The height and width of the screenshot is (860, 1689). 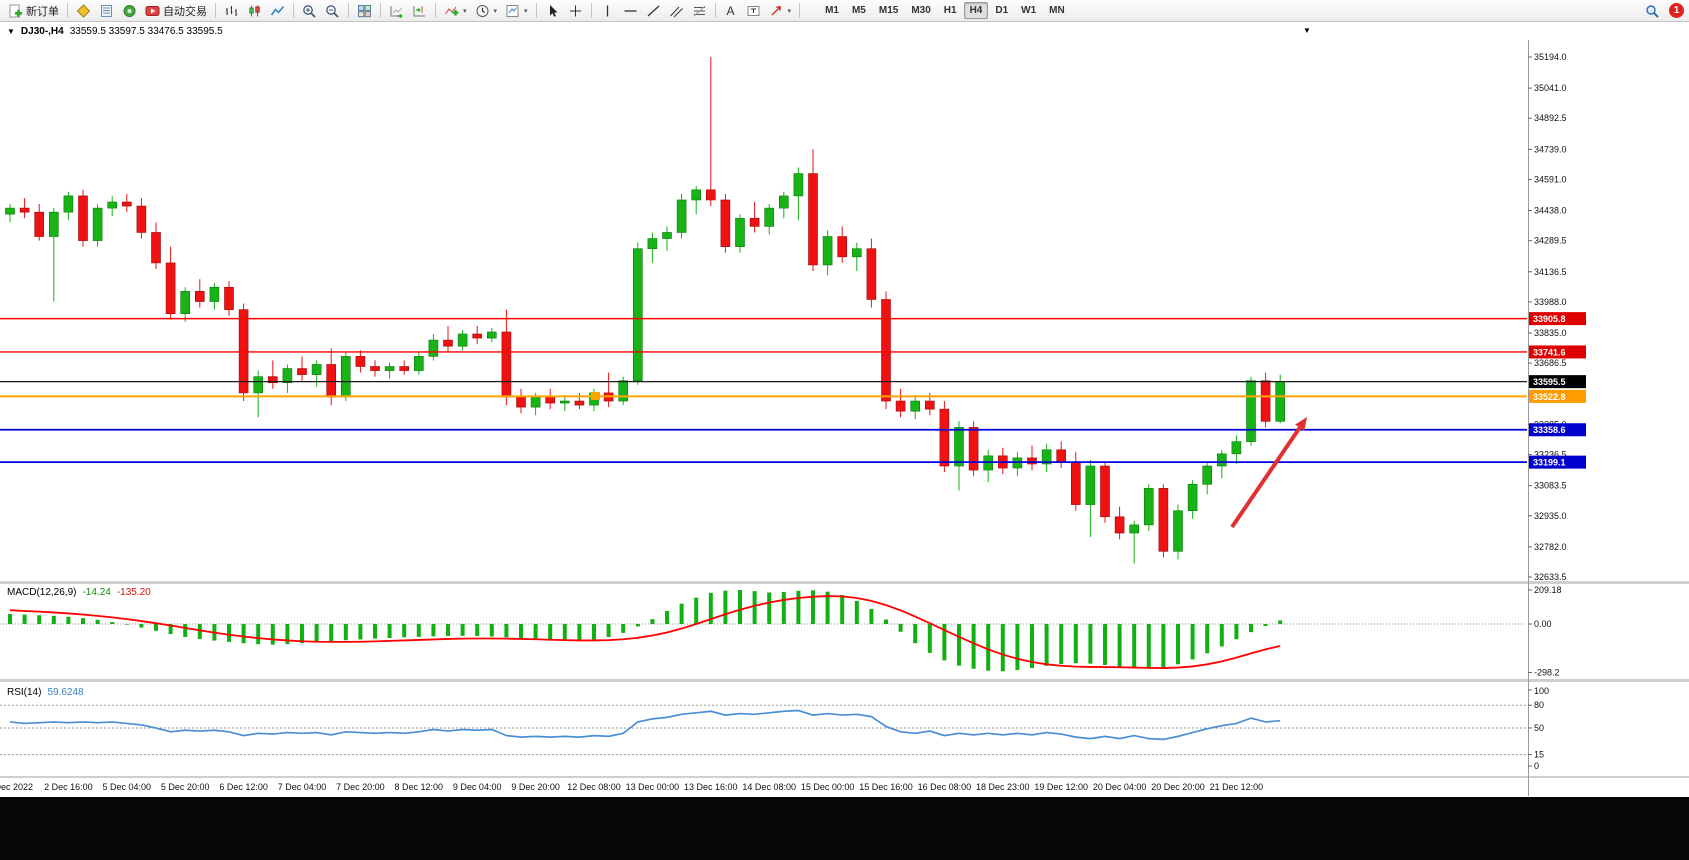 I want to click on channel-tool-button, so click(x=676, y=10).